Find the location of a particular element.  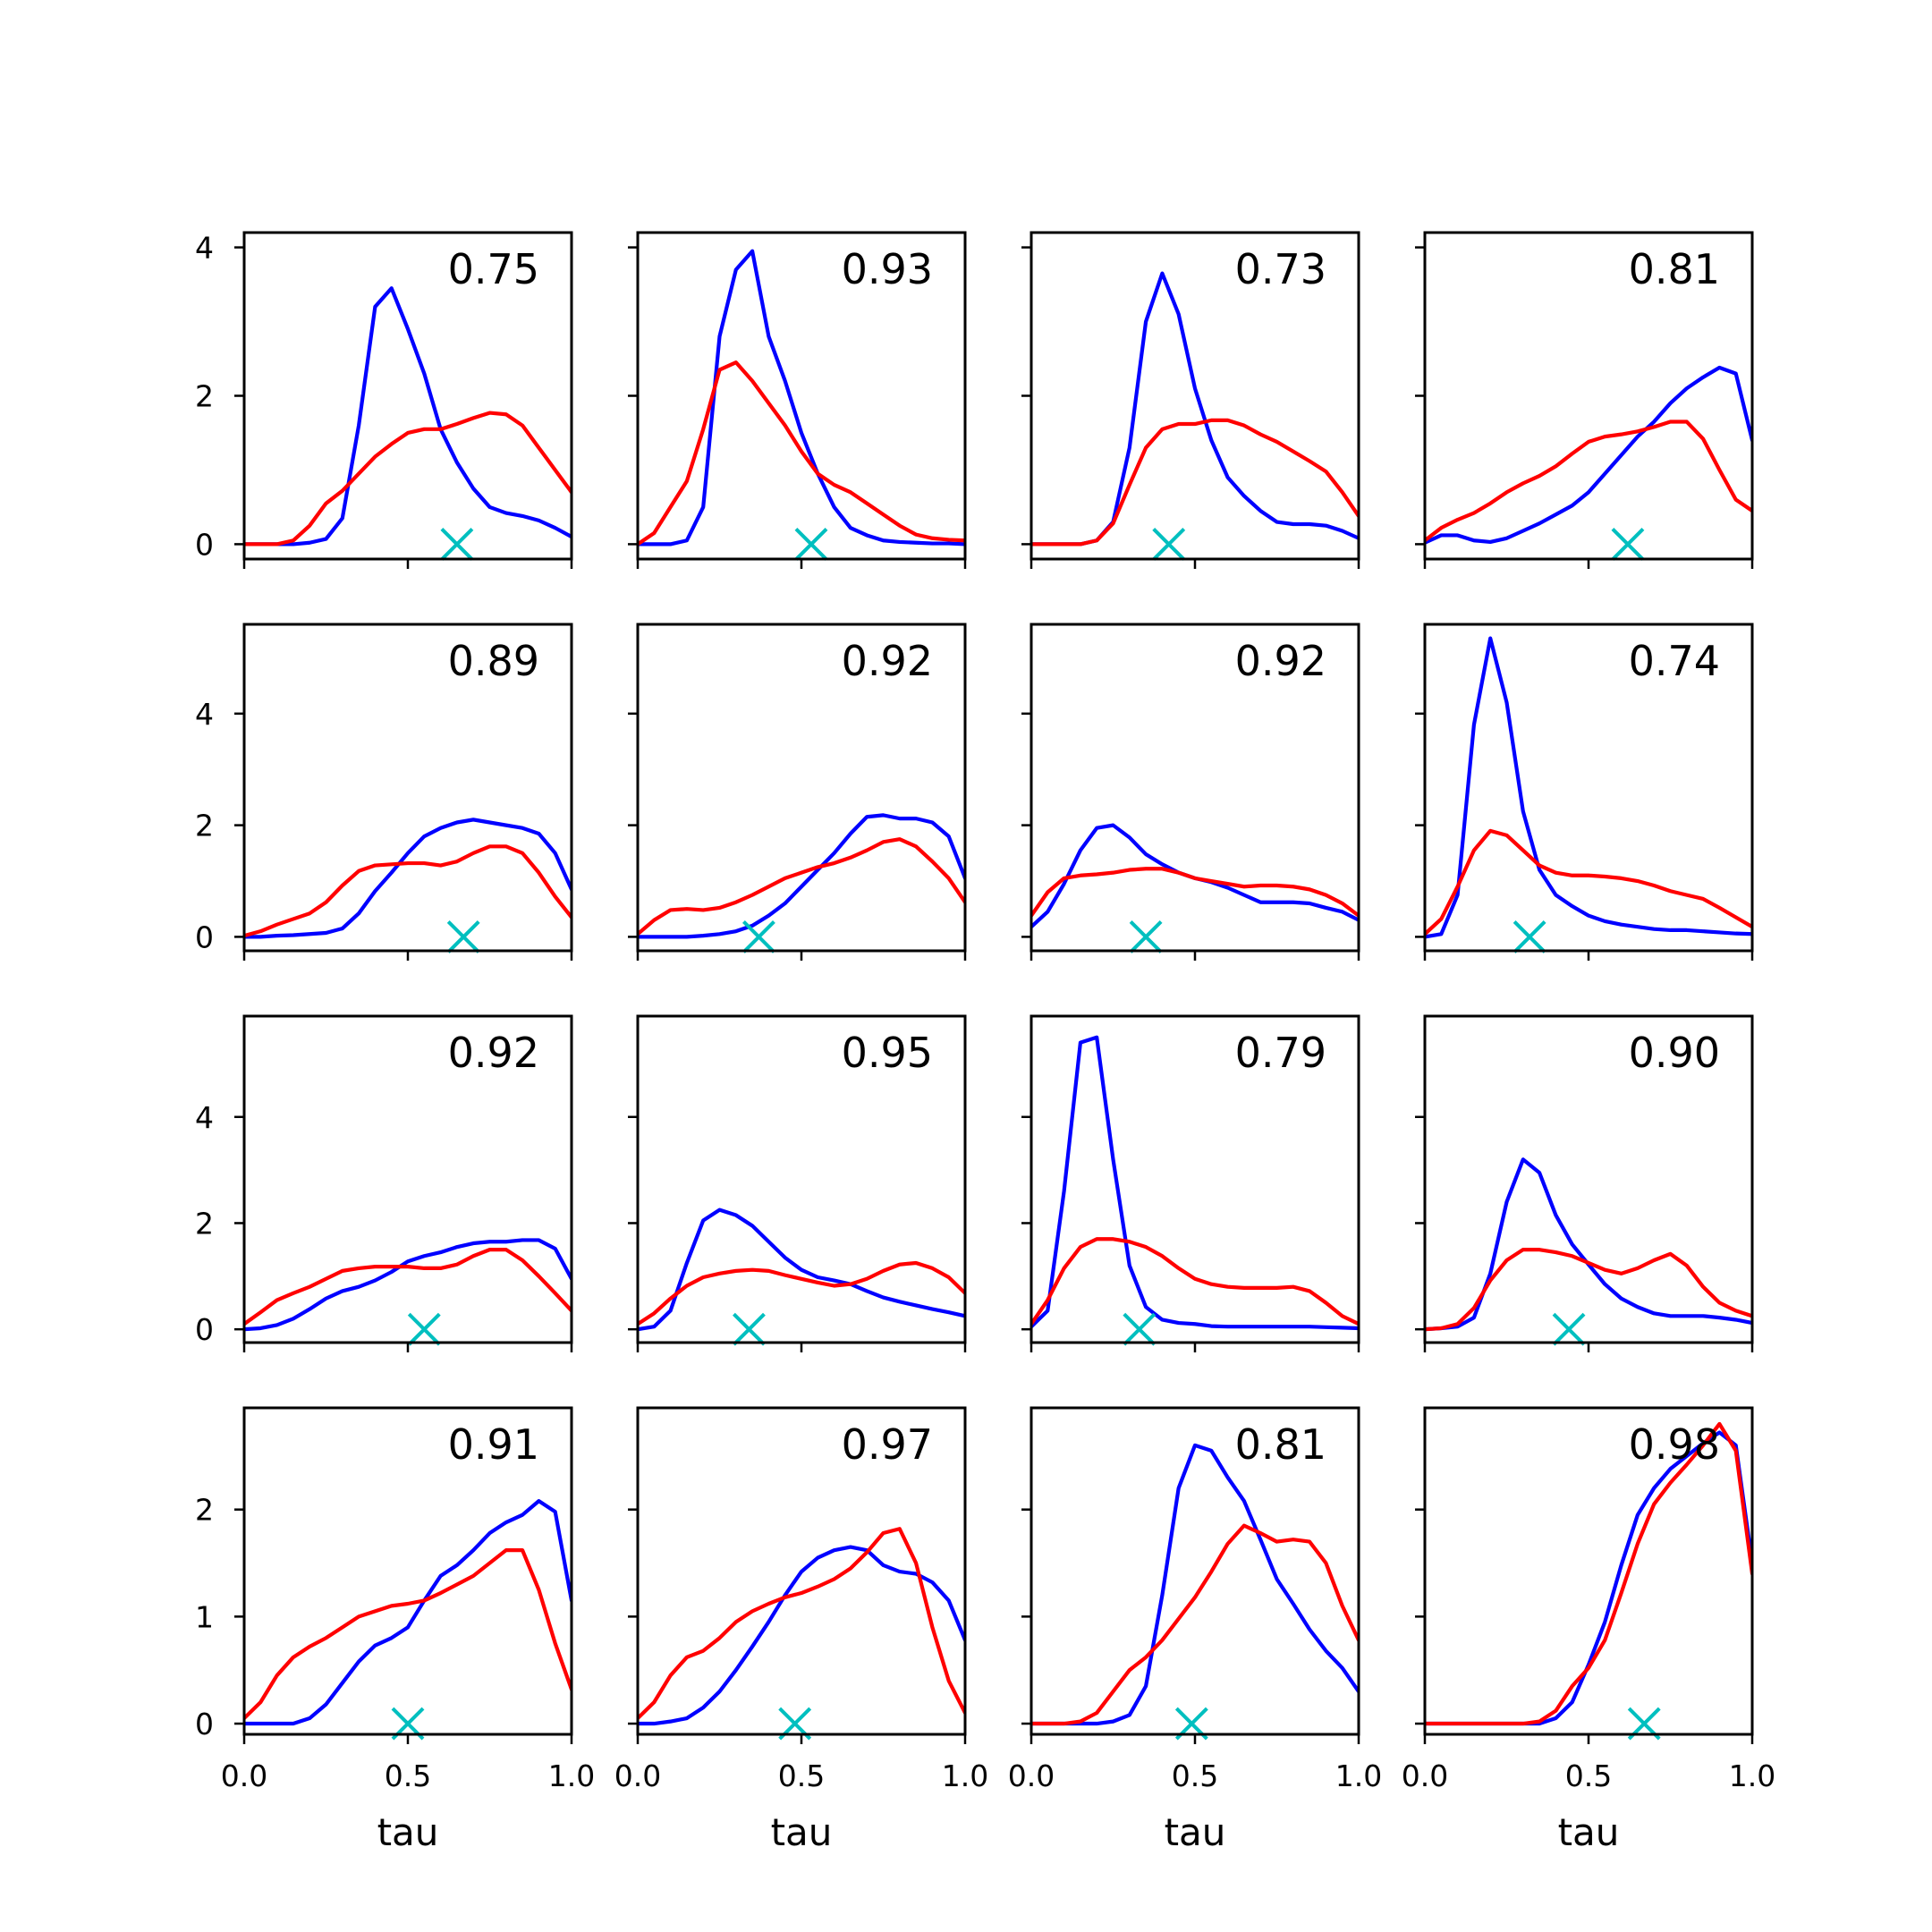

panel-8: 0.74 is located at coordinates (1584, 792).